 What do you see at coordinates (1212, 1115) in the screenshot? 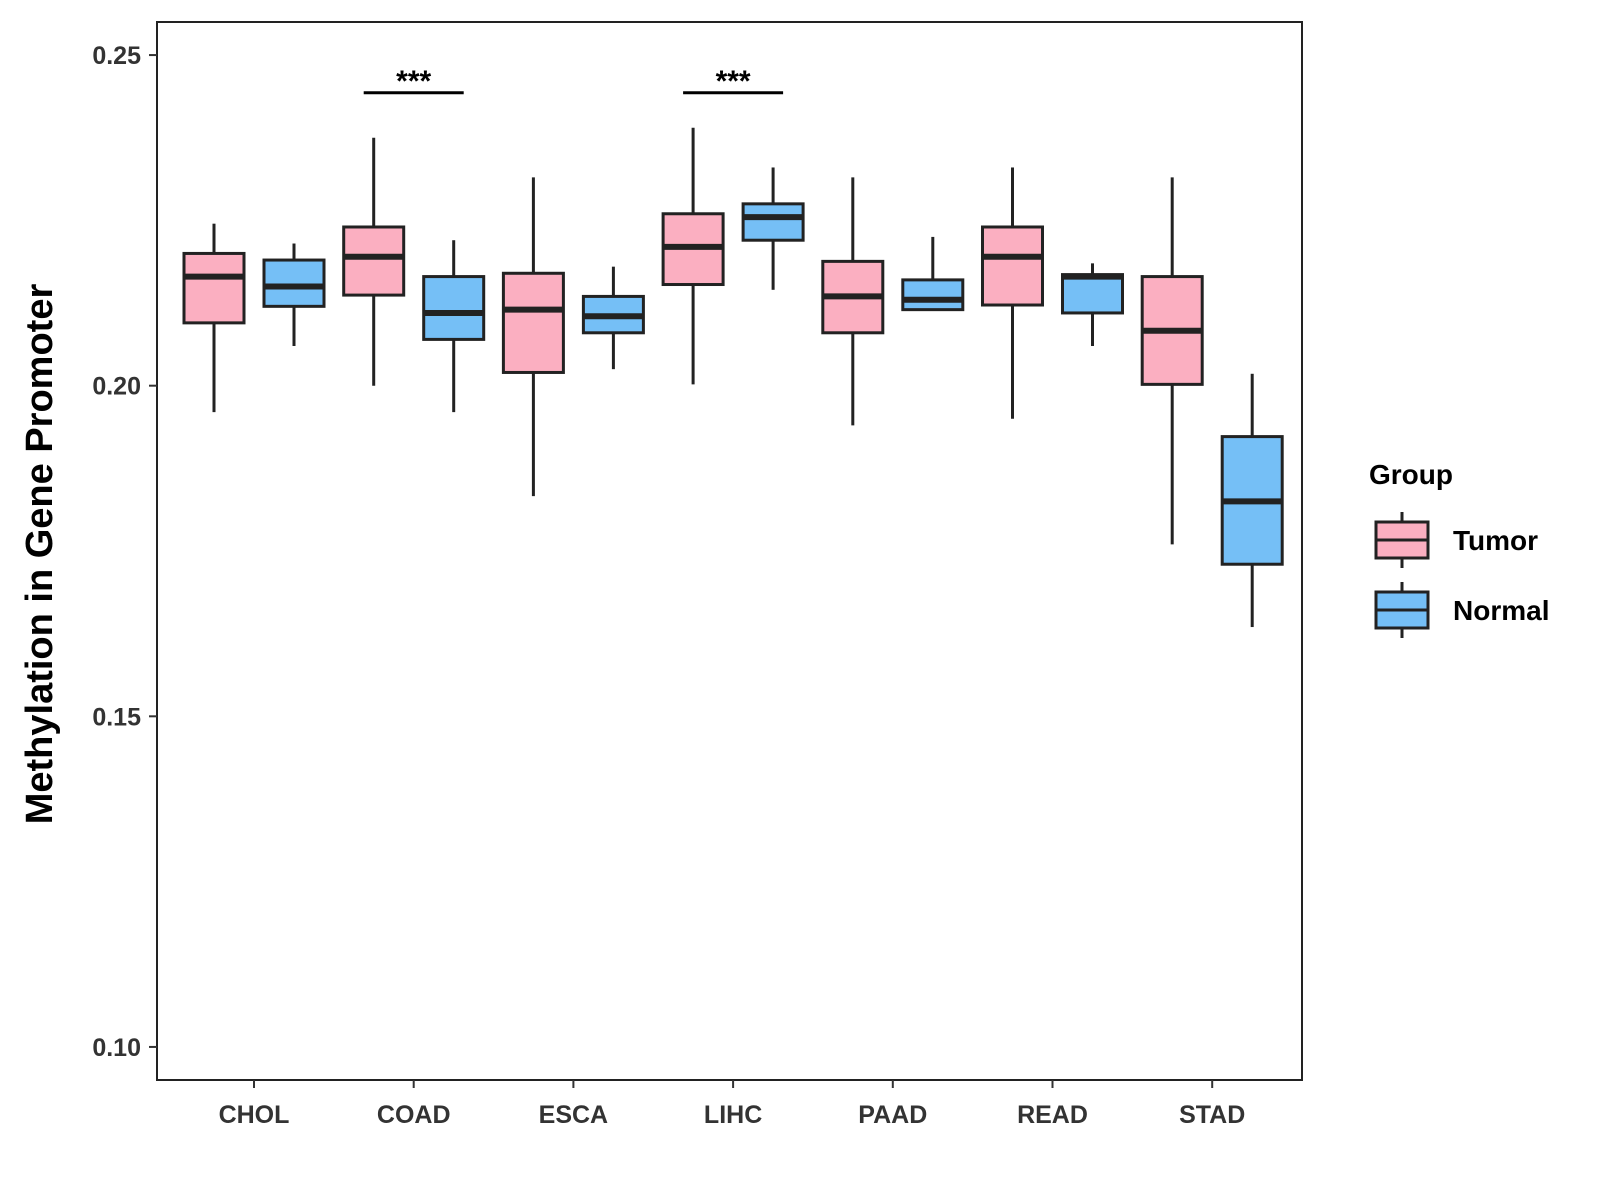
I see `x-tick-label: STAD` at bounding box center [1212, 1115].